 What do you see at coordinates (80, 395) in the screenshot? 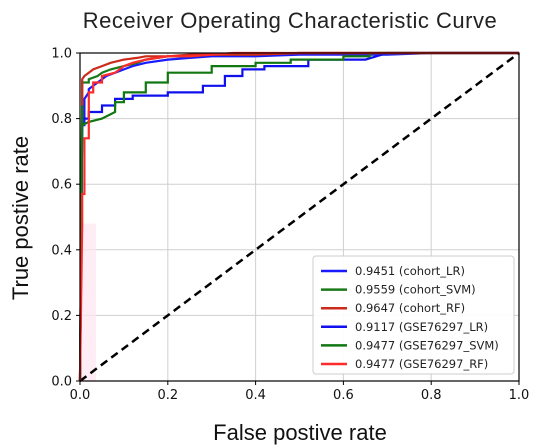
I see `x-tick-label: 0.0` at bounding box center [80, 395].